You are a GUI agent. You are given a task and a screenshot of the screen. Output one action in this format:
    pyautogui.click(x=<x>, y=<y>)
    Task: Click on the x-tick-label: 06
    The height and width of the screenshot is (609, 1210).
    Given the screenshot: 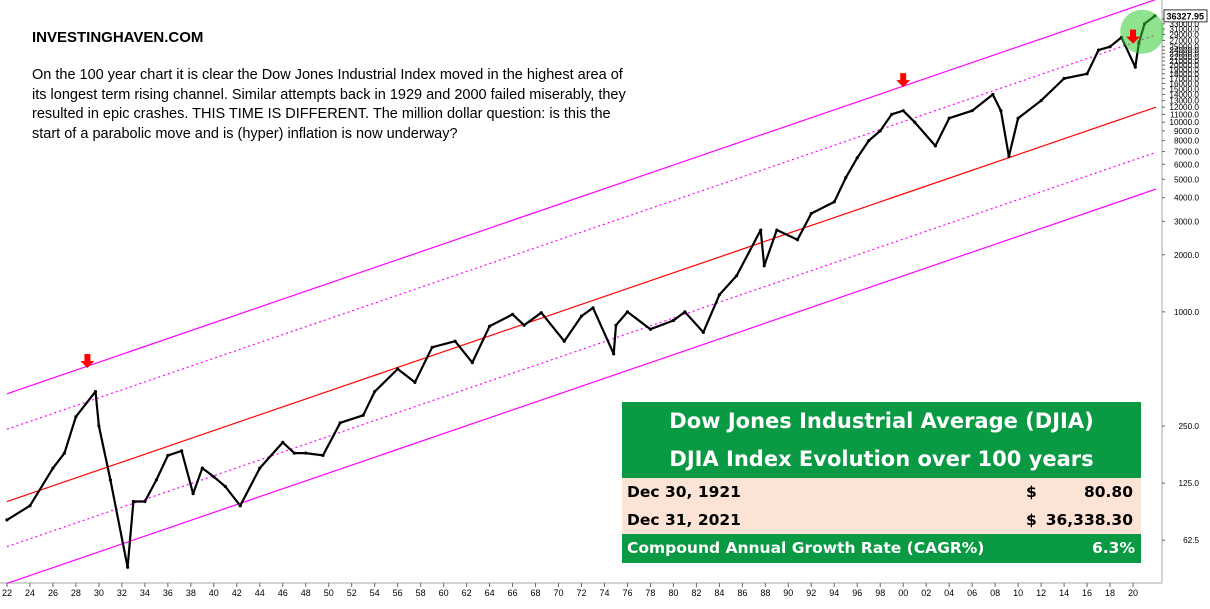 What is the action you would take?
    pyautogui.click(x=972, y=593)
    